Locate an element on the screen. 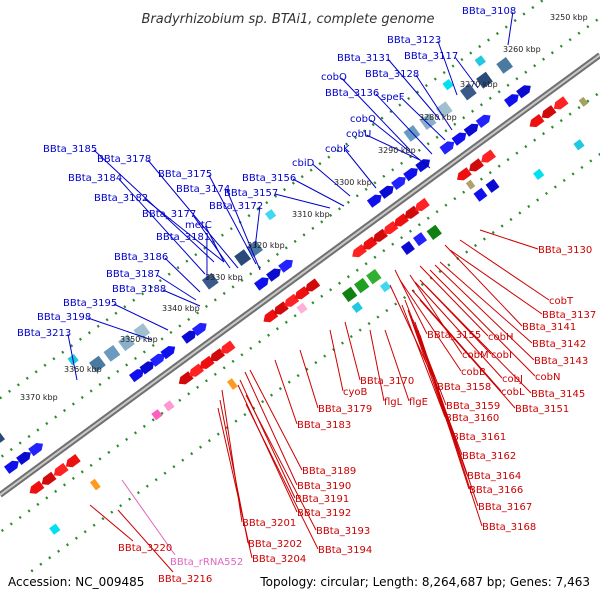 This screenshot has width=600, height=600. gene-label: BBta_3166 is located at coordinates (496, 490).